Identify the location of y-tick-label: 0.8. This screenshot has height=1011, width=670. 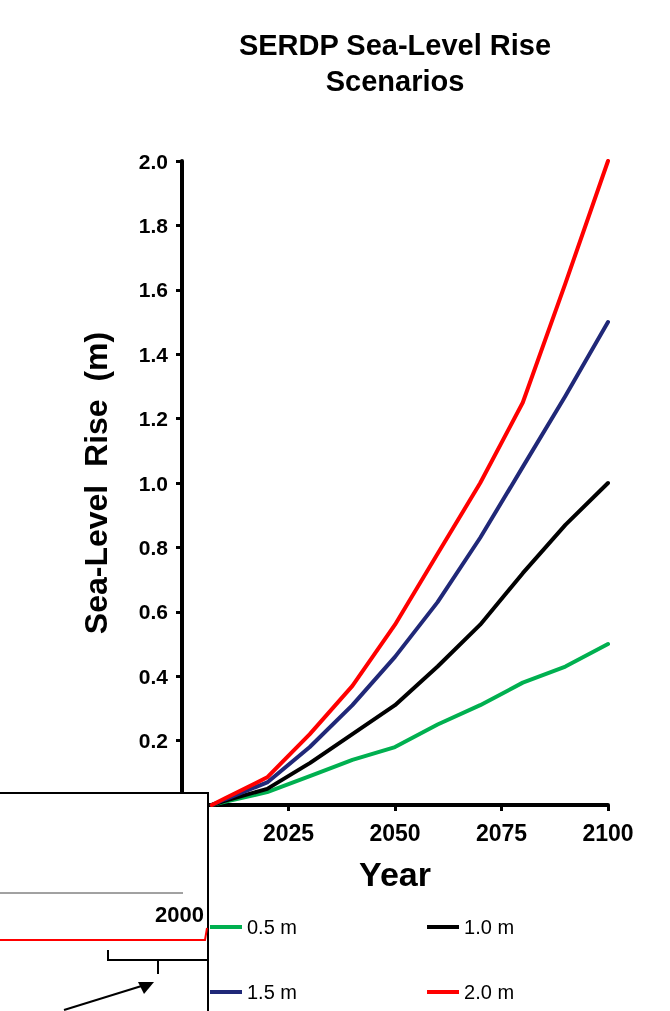
(153, 547).